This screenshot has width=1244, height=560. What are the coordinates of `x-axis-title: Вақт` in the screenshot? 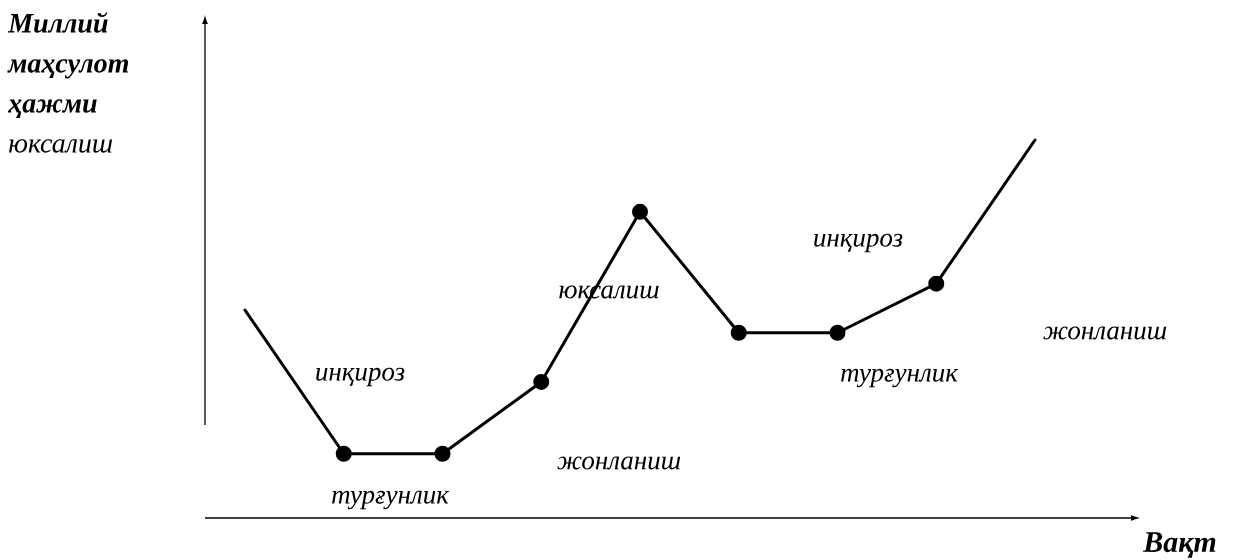 It's located at (1179, 545).